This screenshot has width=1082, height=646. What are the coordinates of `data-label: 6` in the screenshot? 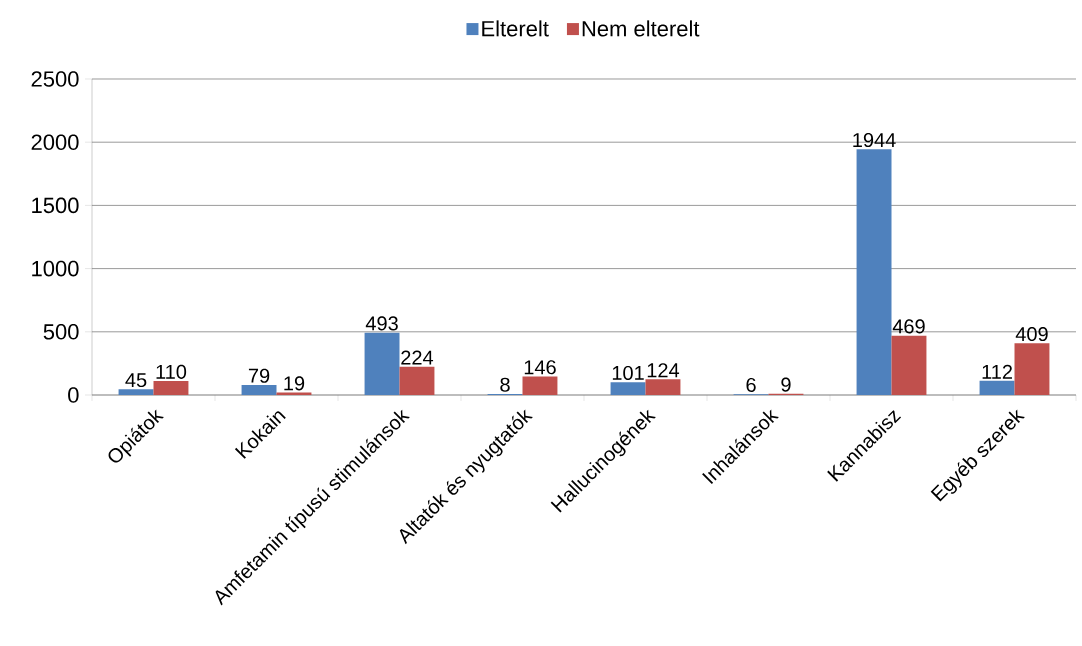 It's located at (751, 385).